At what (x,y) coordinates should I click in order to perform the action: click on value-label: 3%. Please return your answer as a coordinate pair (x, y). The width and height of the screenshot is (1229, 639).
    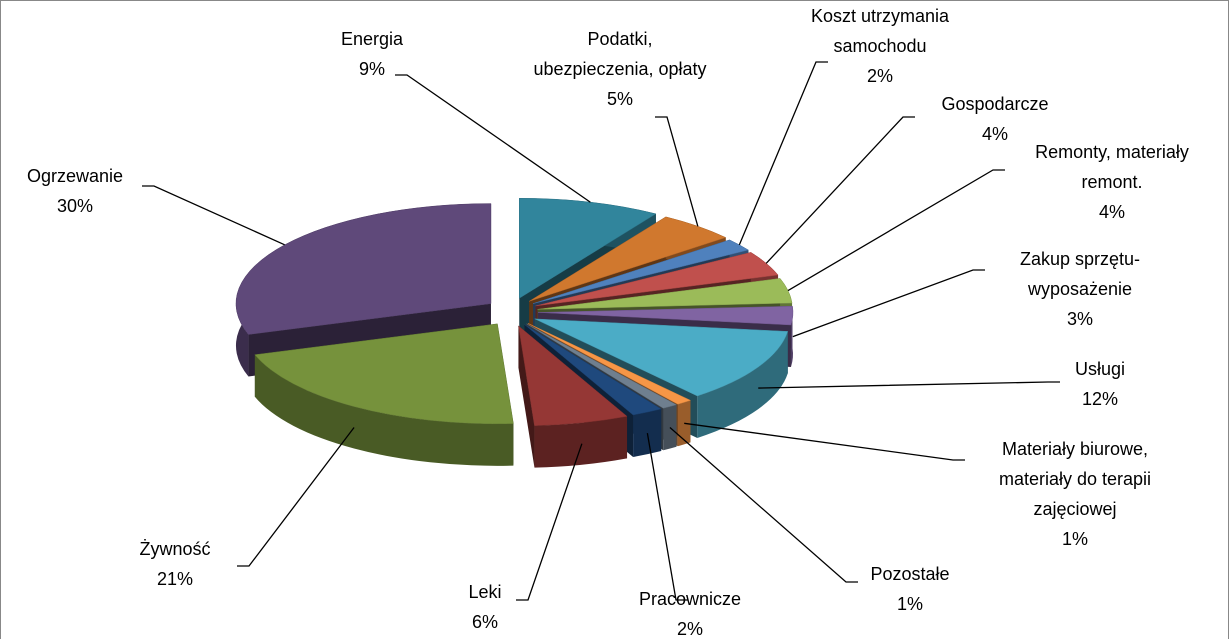
    Looking at the image, I should click on (1080, 319).